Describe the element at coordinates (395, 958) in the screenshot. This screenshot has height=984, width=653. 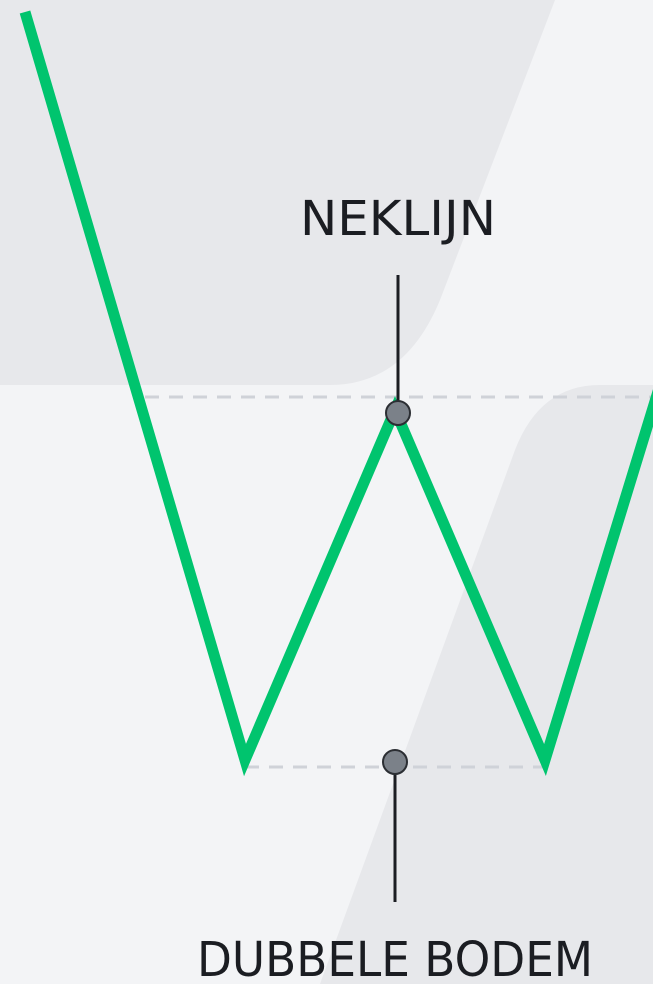
I see `double-bottom-label: DUBBELE BODEM` at that location.